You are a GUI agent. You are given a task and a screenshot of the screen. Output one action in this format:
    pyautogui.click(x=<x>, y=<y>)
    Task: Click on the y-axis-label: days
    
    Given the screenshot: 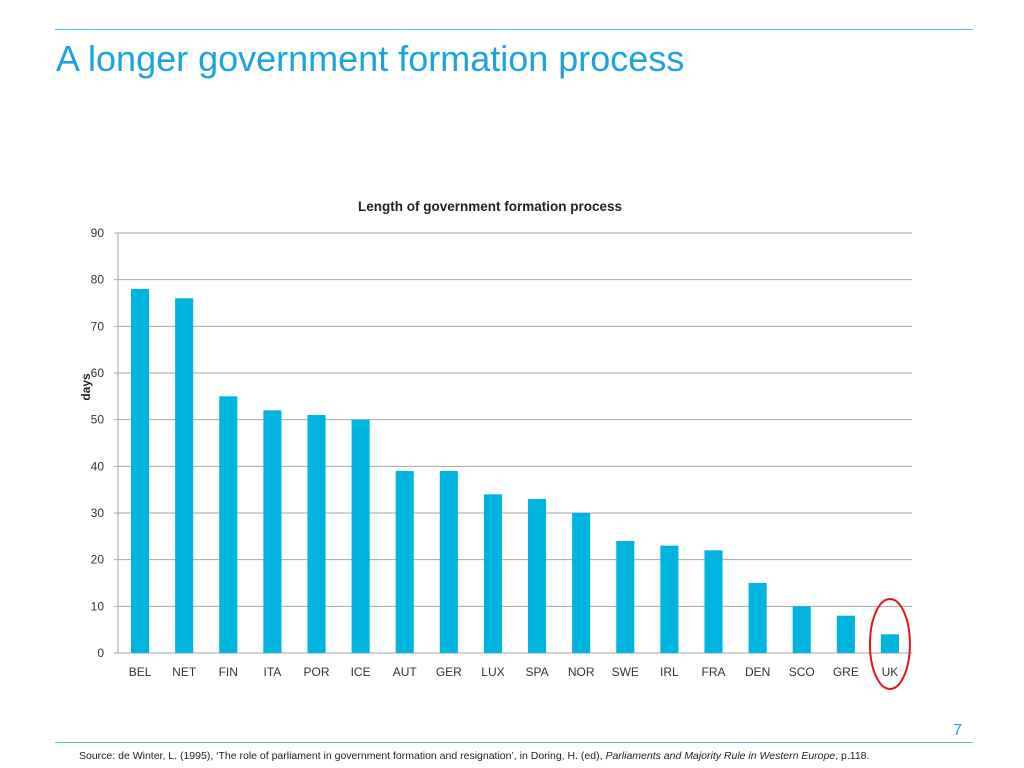 What is the action you would take?
    pyautogui.click(x=86, y=387)
    